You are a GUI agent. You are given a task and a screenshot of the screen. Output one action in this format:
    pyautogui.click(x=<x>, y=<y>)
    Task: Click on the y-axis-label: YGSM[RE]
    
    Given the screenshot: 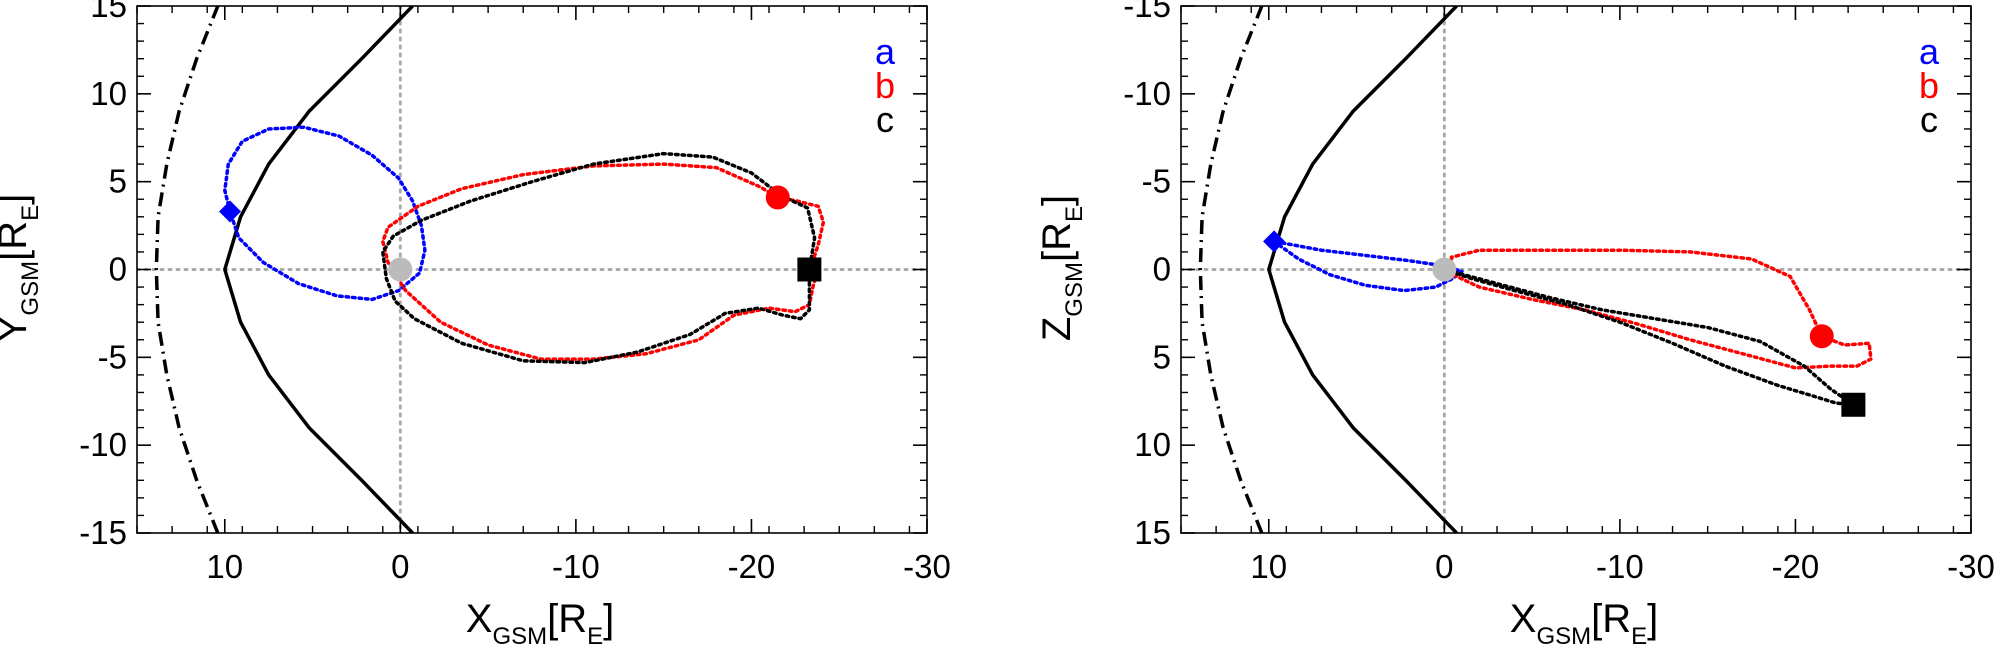 What is the action you would take?
    pyautogui.click(x=22, y=268)
    